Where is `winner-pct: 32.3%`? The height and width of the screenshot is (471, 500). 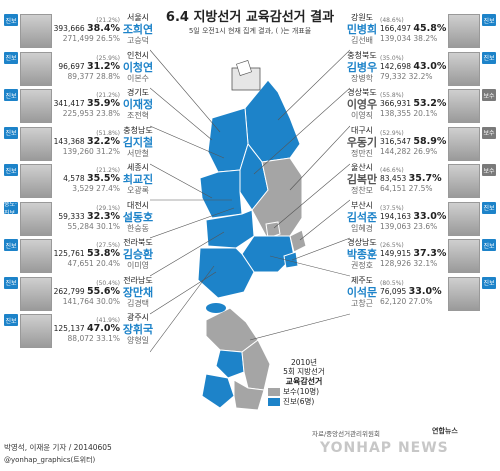 winner-pct: 32.3% is located at coordinates (103, 216).